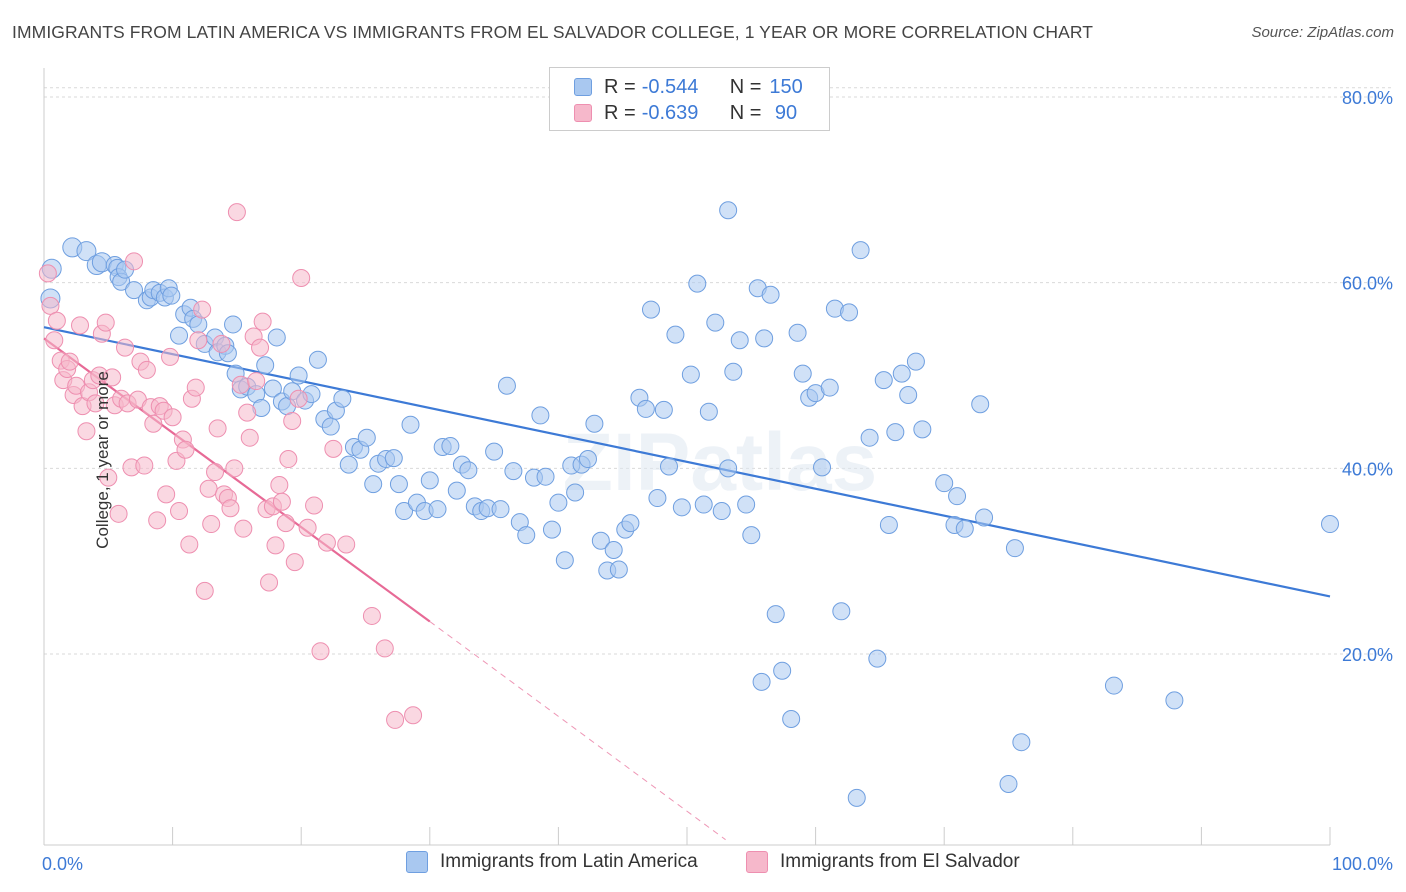 This screenshot has height=892, width=1406. What do you see at coordinates (1367, 655) in the screenshot?
I see `y-tick-label: 20.0%` at bounding box center [1367, 655].